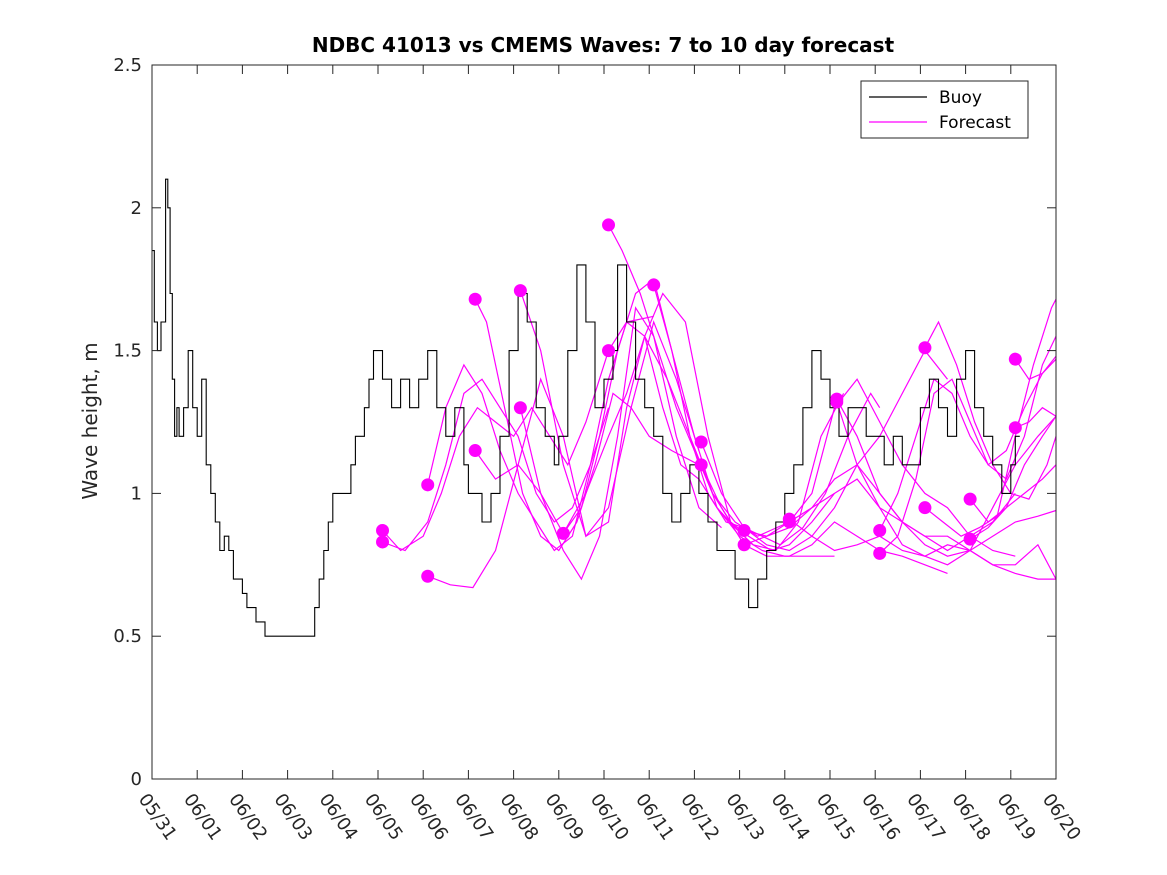  I want to click on x-tick-label: 06/08, so click(519, 817).